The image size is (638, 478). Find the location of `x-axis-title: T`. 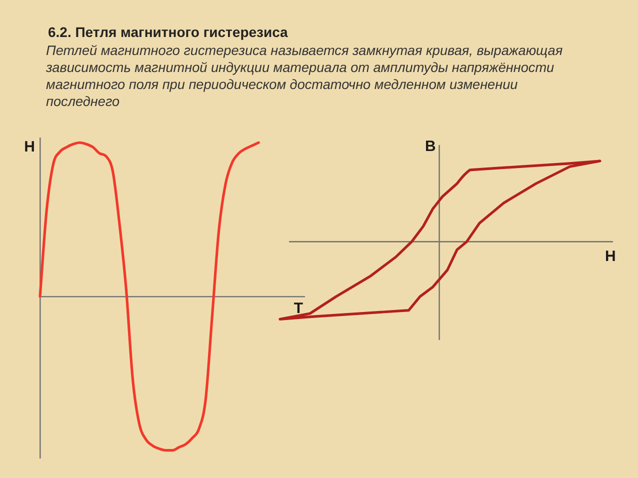

x-axis-title: T is located at coordinates (298, 309).